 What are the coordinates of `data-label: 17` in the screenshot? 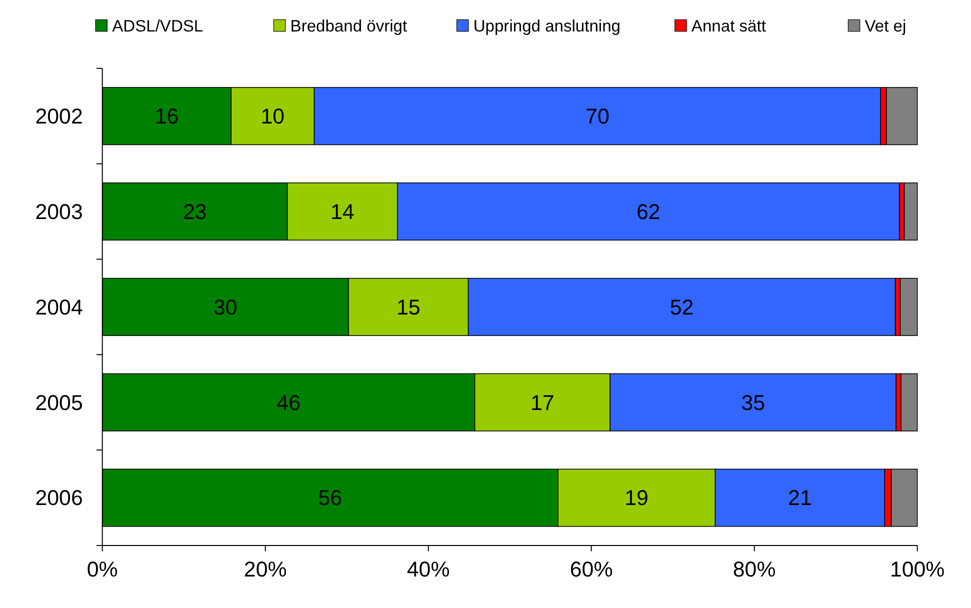 It's located at (542, 402).